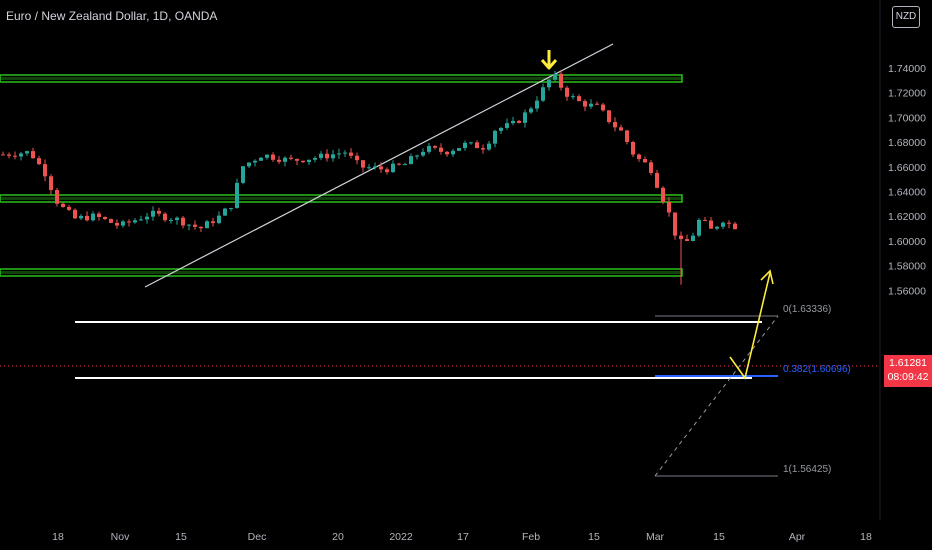  What do you see at coordinates (908, 363) in the screenshot?
I see `current-price-value: 1.61281` at bounding box center [908, 363].